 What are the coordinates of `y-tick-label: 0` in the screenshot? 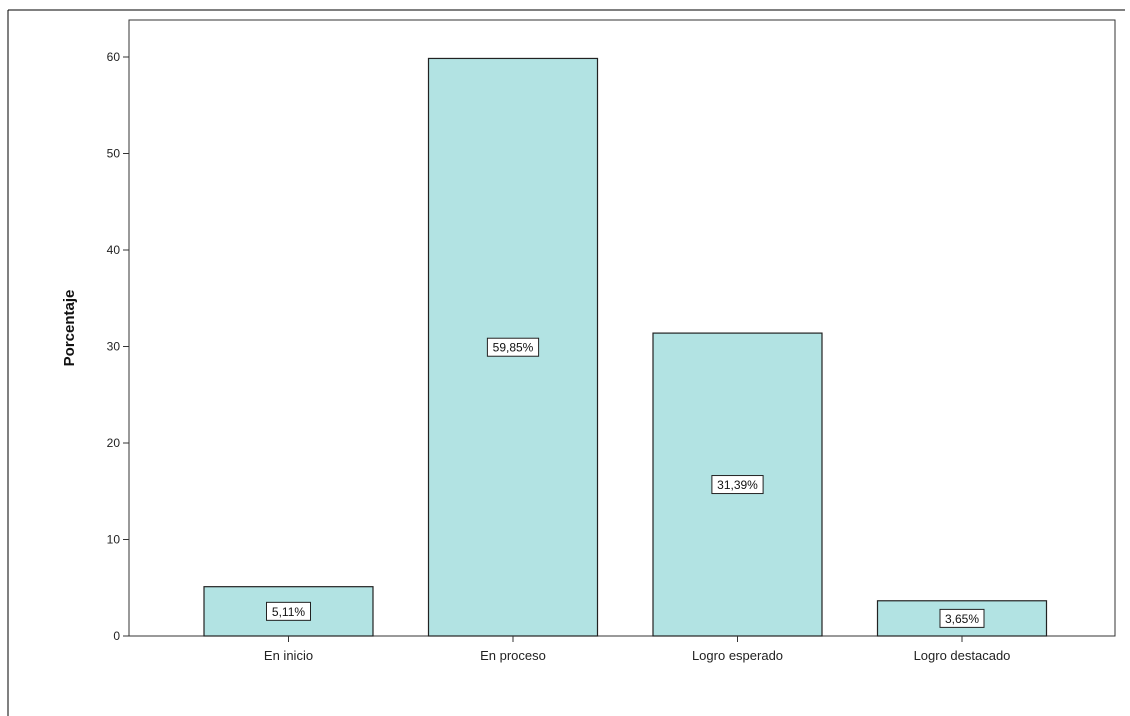 It's located at (116, 636).